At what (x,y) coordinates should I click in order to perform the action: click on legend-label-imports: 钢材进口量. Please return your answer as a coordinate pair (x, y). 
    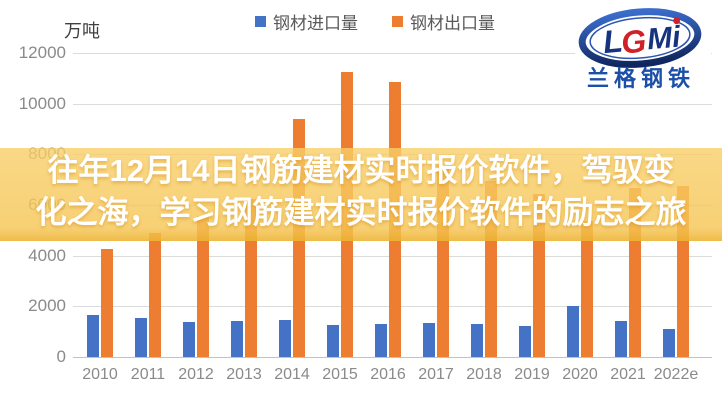
    Looking at the image, I should click on (315, 23).